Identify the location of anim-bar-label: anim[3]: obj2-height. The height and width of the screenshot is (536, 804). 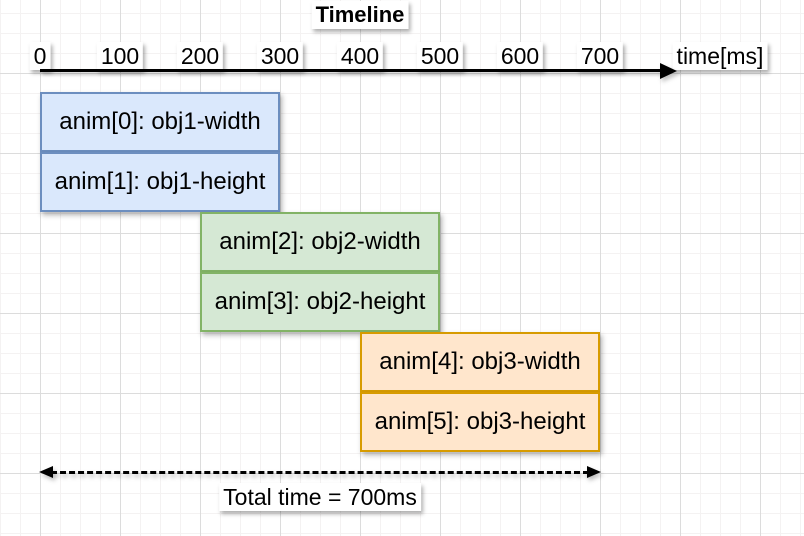
(320, 301).